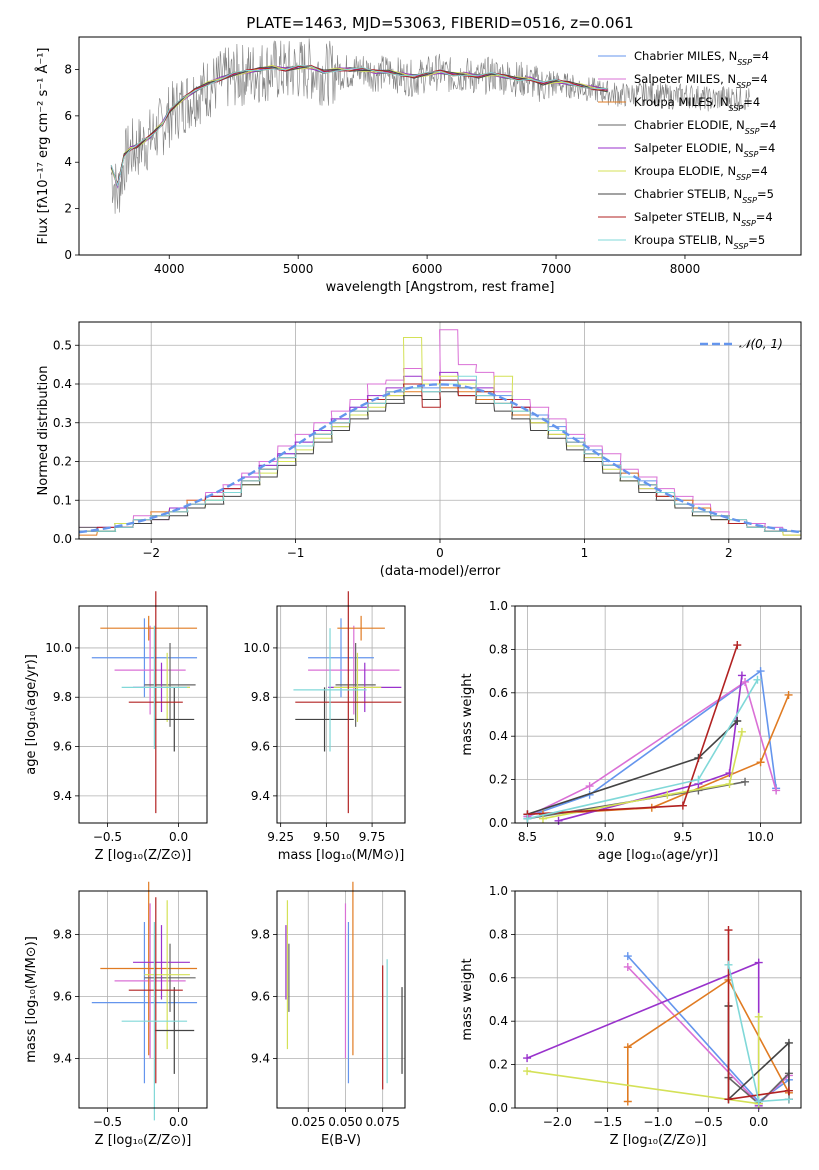 Image resolution: width=819 pixels, height=1170 pixels. I want to click on mass-vs-z-errorbars, so click(144, 1001).